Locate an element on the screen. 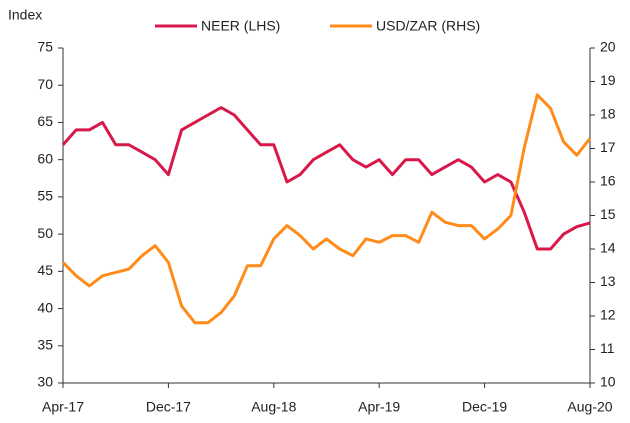  y2-tick-label: 10 is located at coordinates (608, 382).